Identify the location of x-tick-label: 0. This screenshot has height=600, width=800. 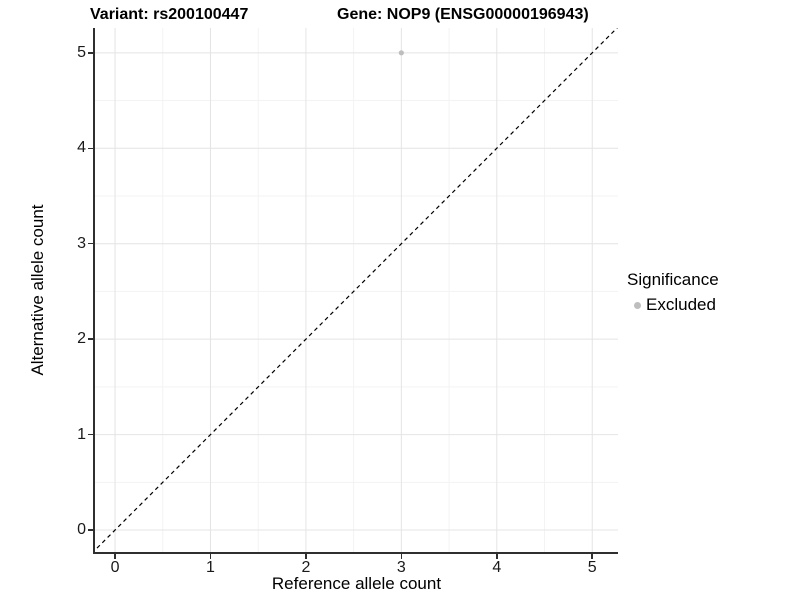
(115, 567).